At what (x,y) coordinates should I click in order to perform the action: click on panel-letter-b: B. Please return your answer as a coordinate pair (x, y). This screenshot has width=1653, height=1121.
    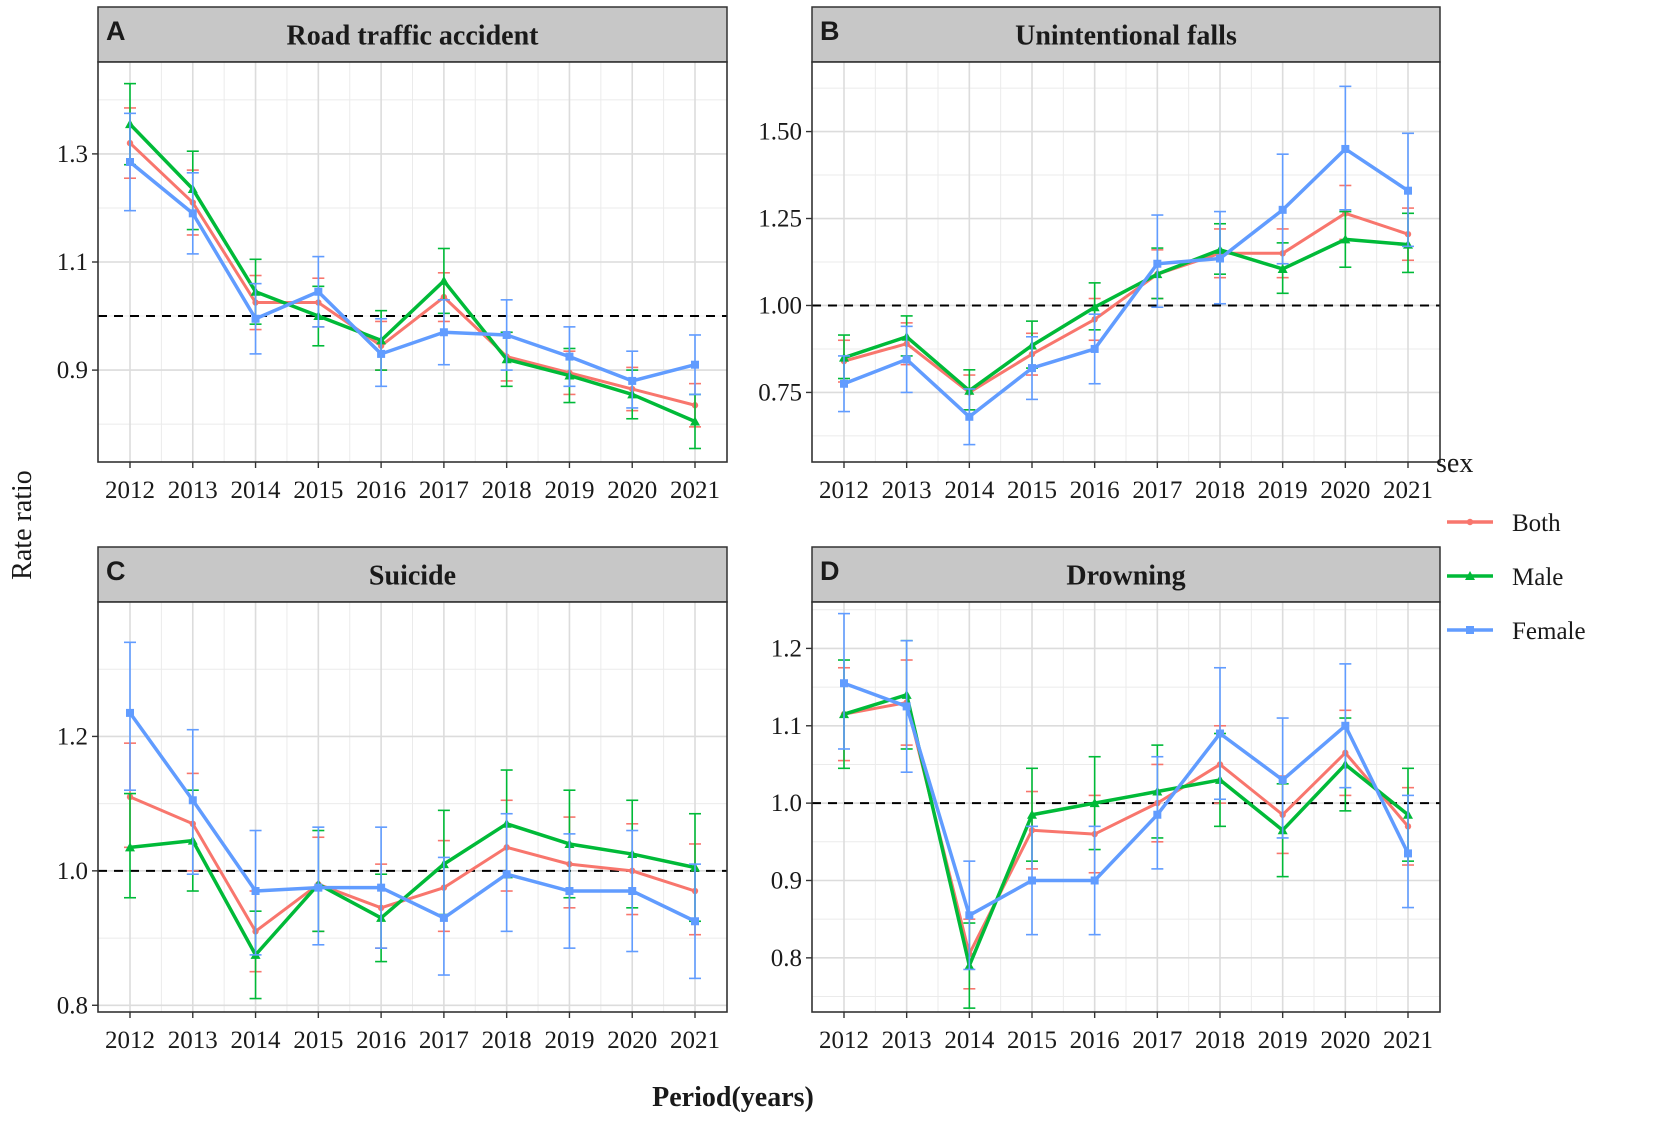
    Looking at the image, I should click on (830, 31).